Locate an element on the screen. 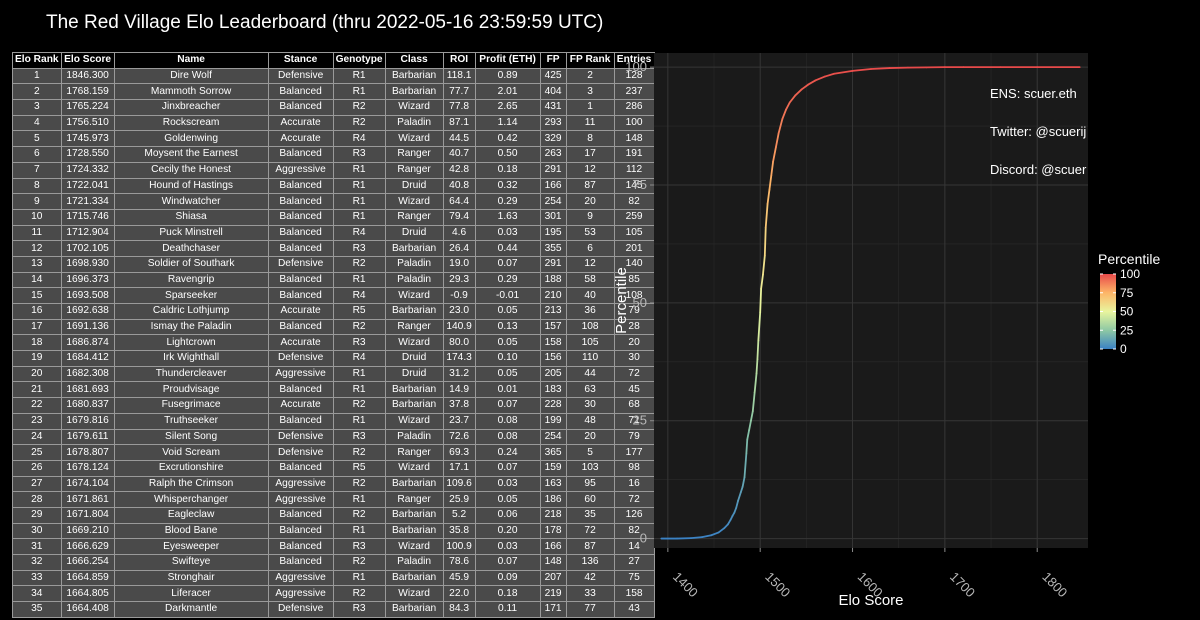 The image size is (1200, 620). table-cell: 0.01 is located at coordinates (507, 390).